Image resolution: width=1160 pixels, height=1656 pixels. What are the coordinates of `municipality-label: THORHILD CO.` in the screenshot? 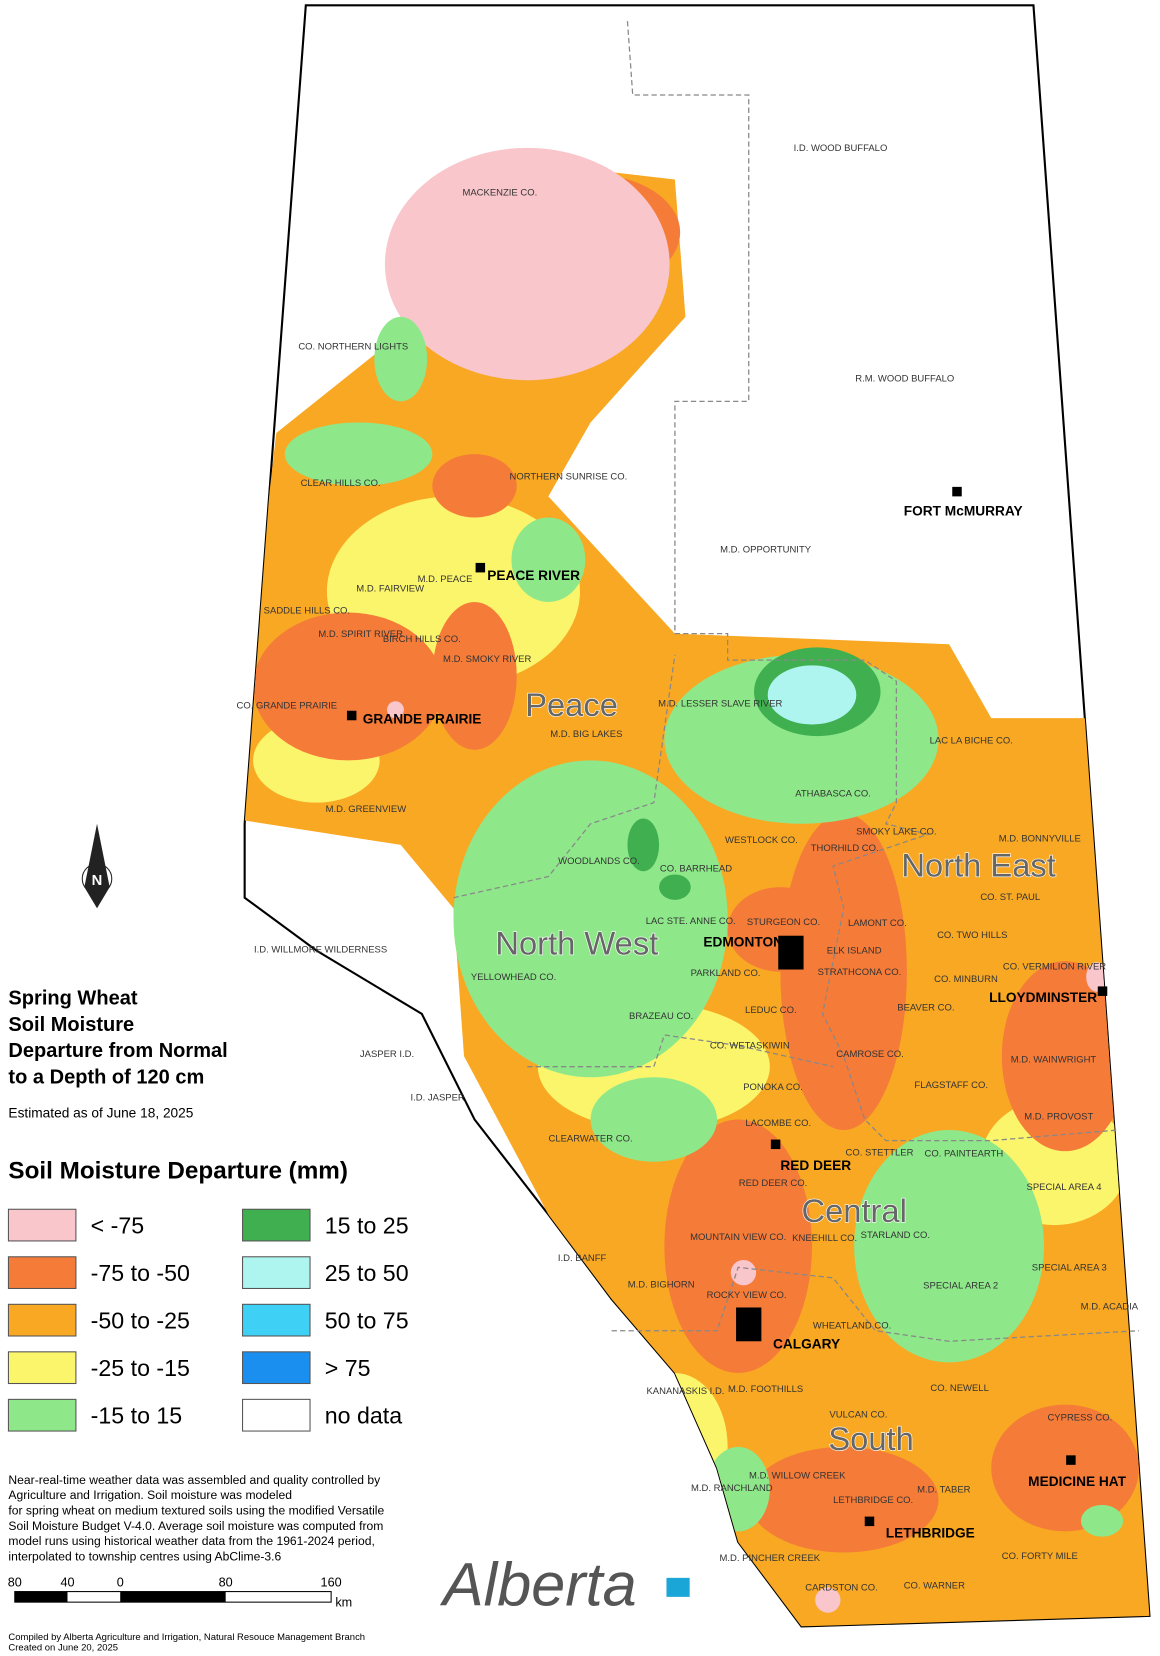 It's located at (845, 848).